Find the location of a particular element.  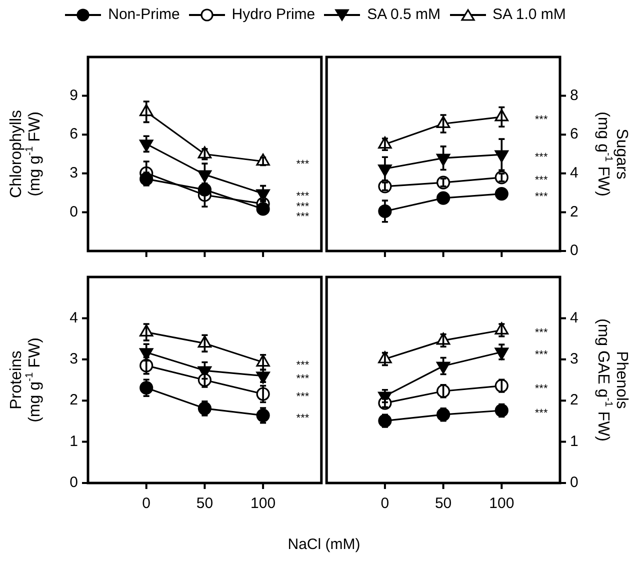

legend-label: Hydro Prime is located at coordinates (274, 14).